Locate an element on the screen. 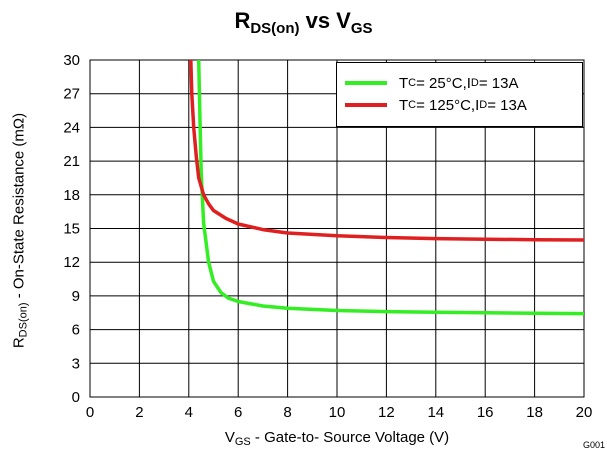 The image size is (607, 451). y-tick-label: 18 is located at coordinates (71, 195).